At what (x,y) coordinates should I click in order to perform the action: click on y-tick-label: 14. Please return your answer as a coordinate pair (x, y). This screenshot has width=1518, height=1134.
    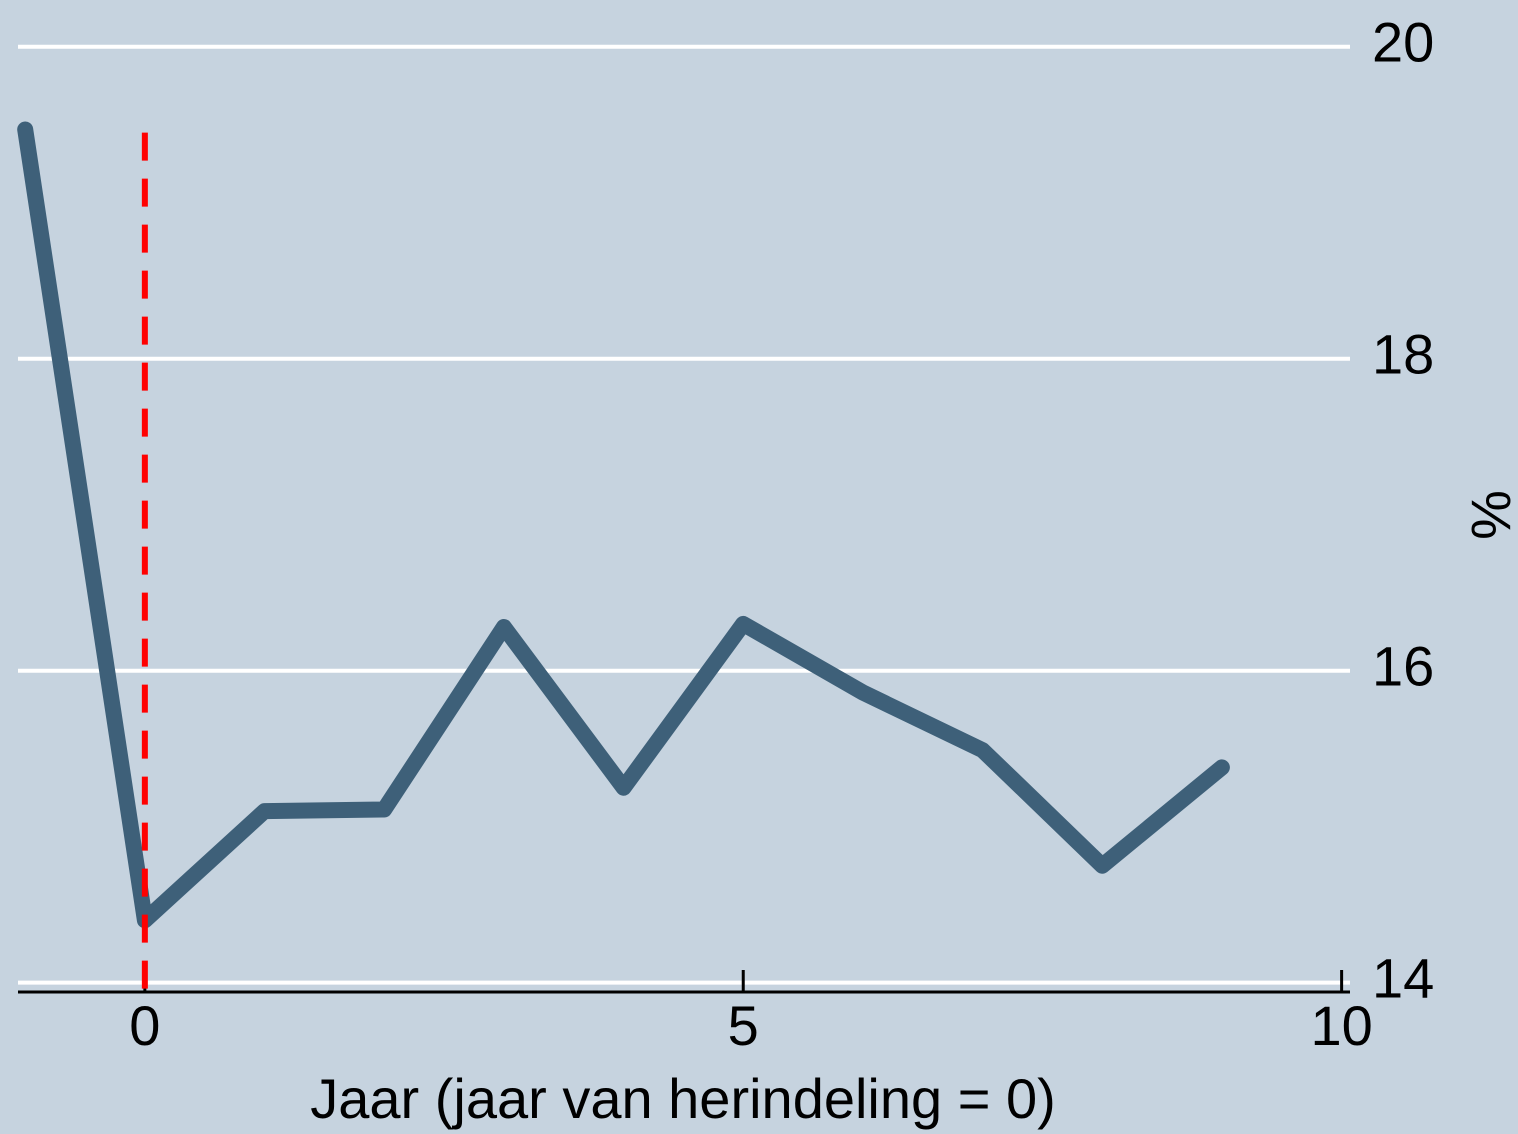
    Looking at the image, I should click on (1403, 977).